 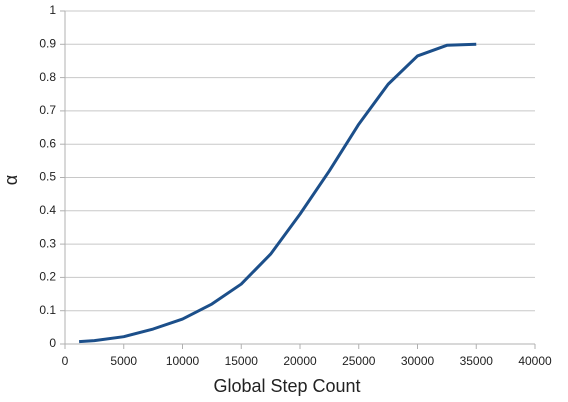 What do you see at coordinates (477, 361) in the screenshot?
I see `x-tick-label: 35000` at bounding box center [477, 361].